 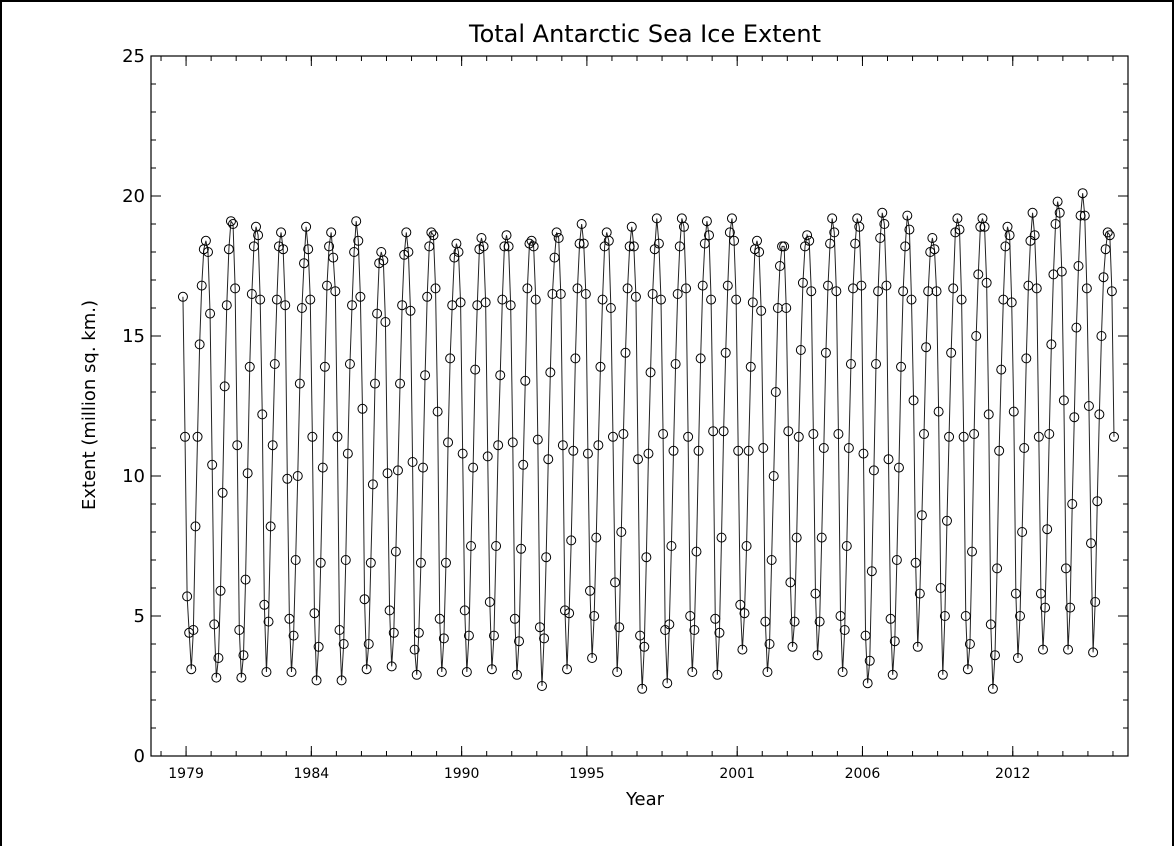 I want to click on y-tick-label: 0, so click(x=139, y=756).